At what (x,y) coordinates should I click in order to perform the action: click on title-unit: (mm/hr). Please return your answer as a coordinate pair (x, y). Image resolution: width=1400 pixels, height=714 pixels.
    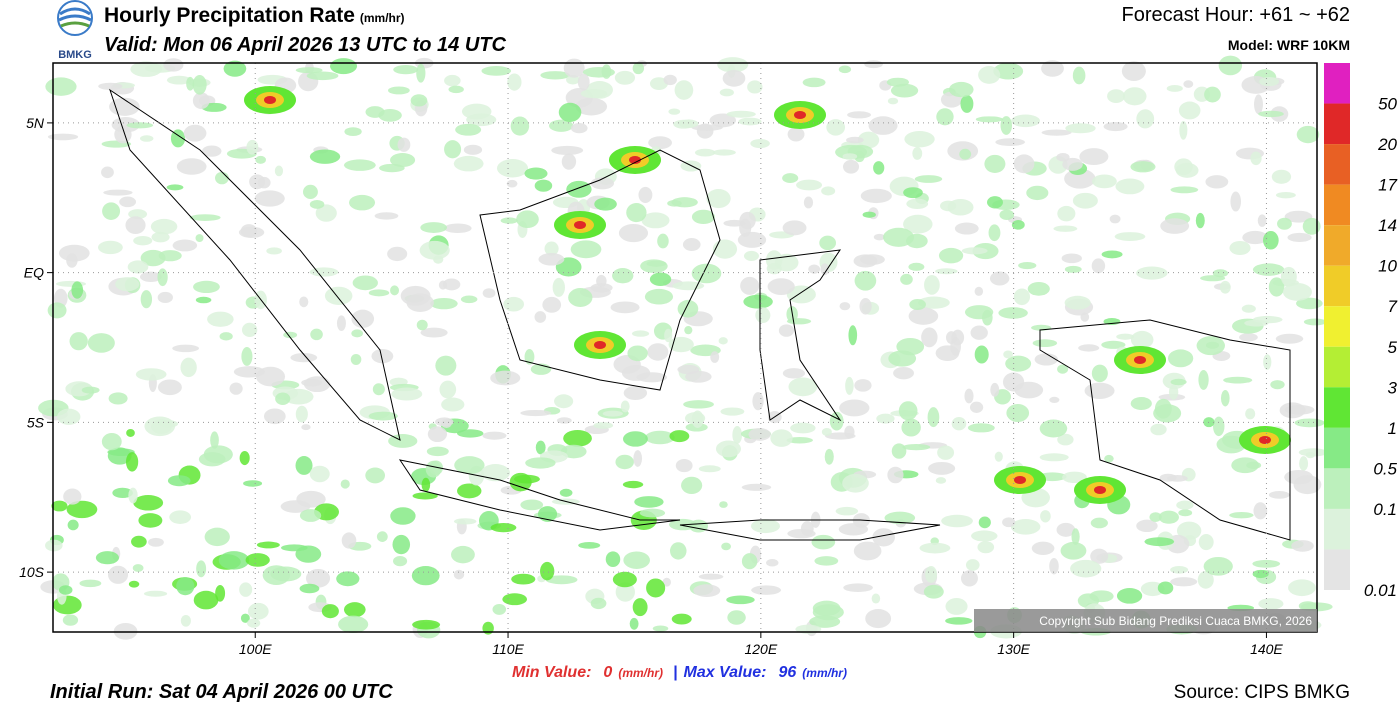
    Looking at the image, I should click on (382, 18).